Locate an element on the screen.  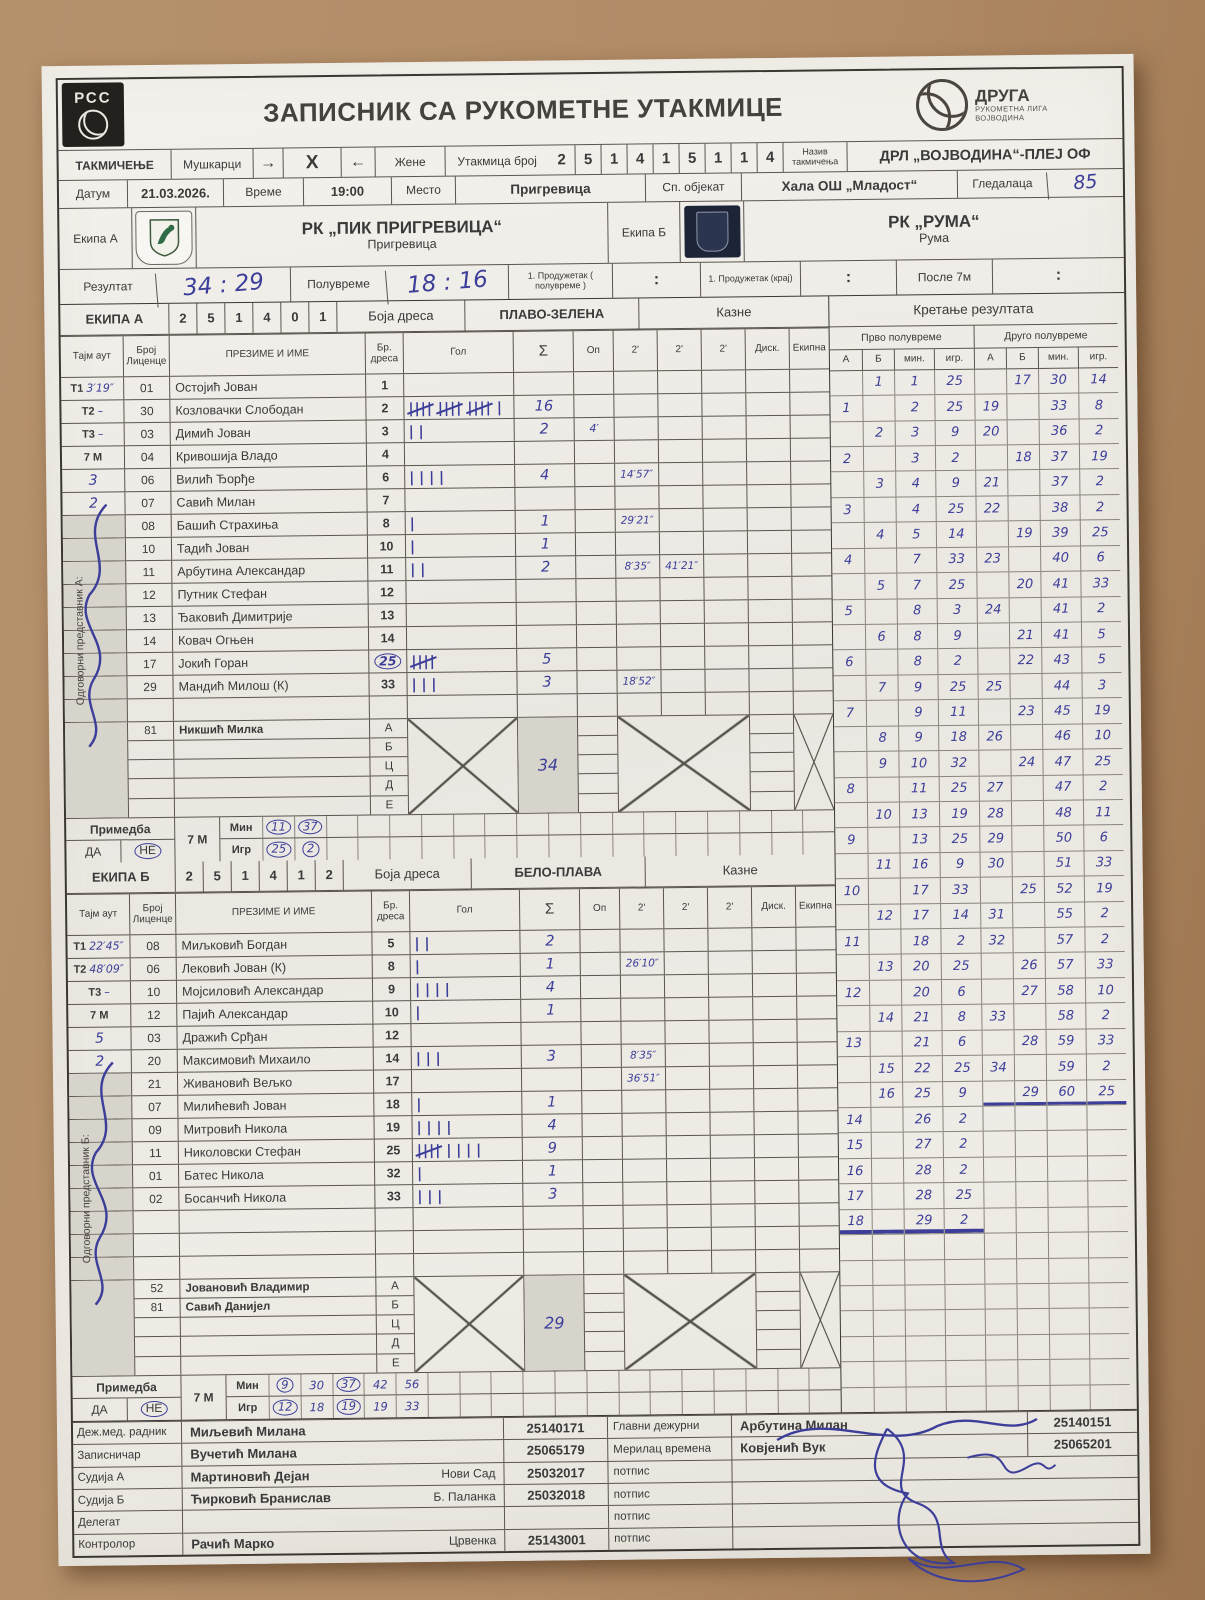
goal-tally-cell is located at coordinates (460, 591).